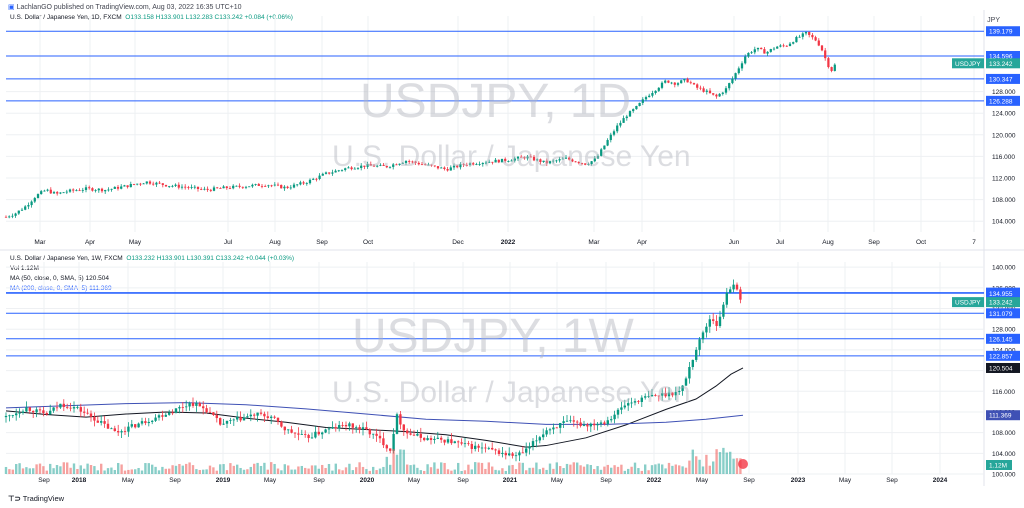  What do you see at coordinates (135, 242) in the screenshot?
I see `daily-x-tick-label: May` at bounding box center [135, 242].